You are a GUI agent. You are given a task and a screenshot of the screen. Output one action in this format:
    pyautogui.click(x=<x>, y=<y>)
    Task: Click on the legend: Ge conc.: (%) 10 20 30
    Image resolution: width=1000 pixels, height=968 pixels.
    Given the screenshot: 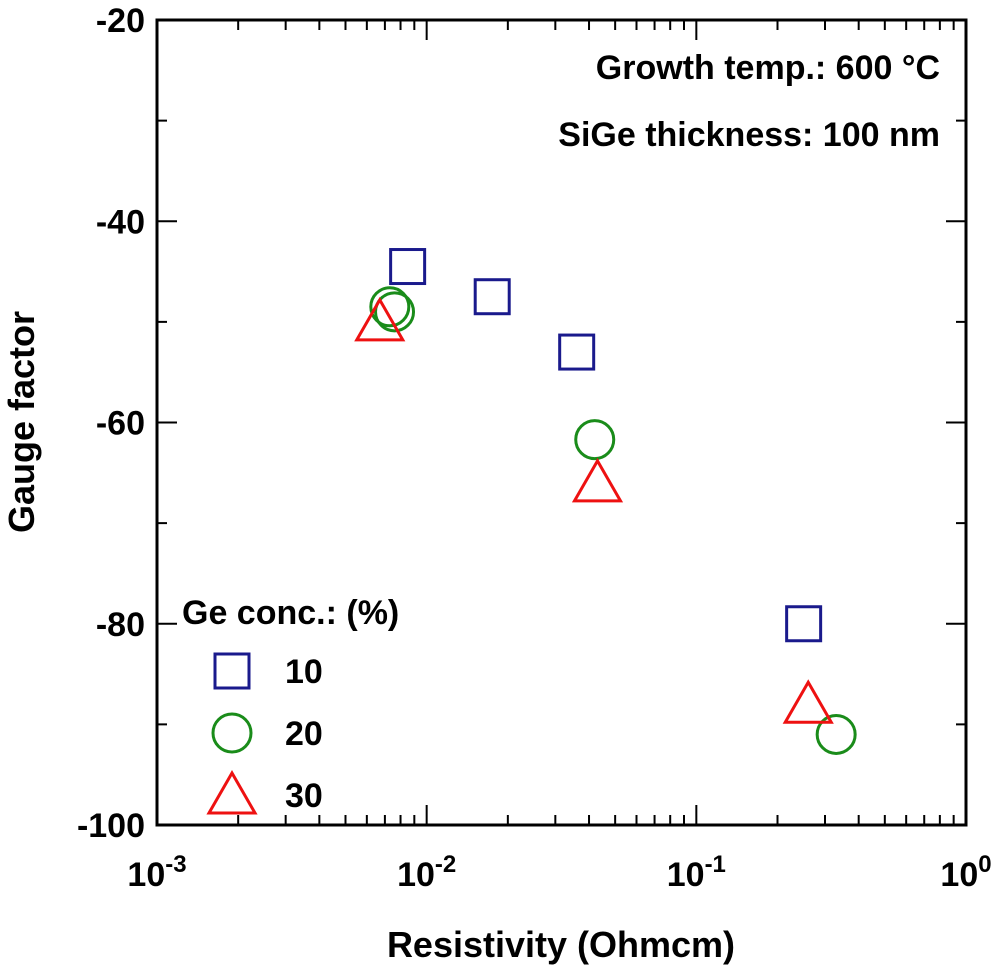 What is the action you would take?
    pyautogui.click(x=290, y=704)
    